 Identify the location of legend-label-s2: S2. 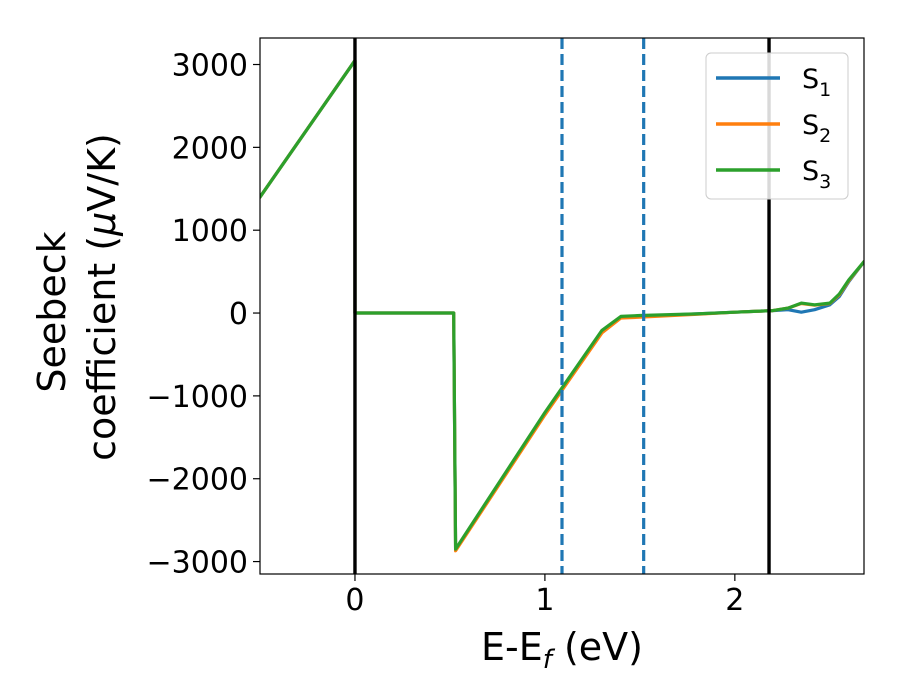
(816, 128).